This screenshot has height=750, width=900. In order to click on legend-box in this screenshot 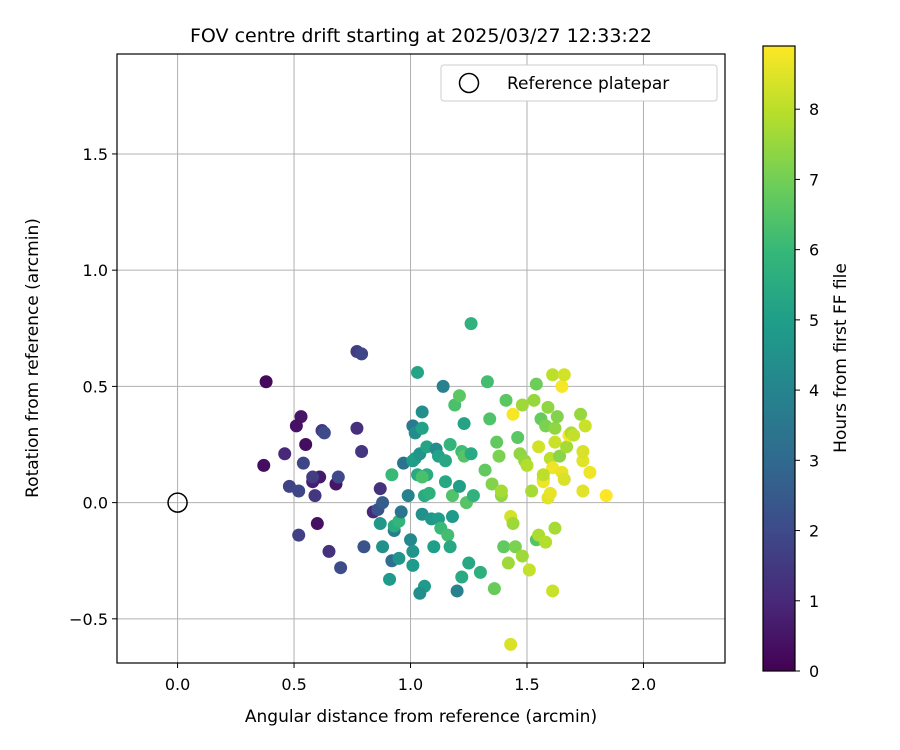, I will do `click(579, 83)`.